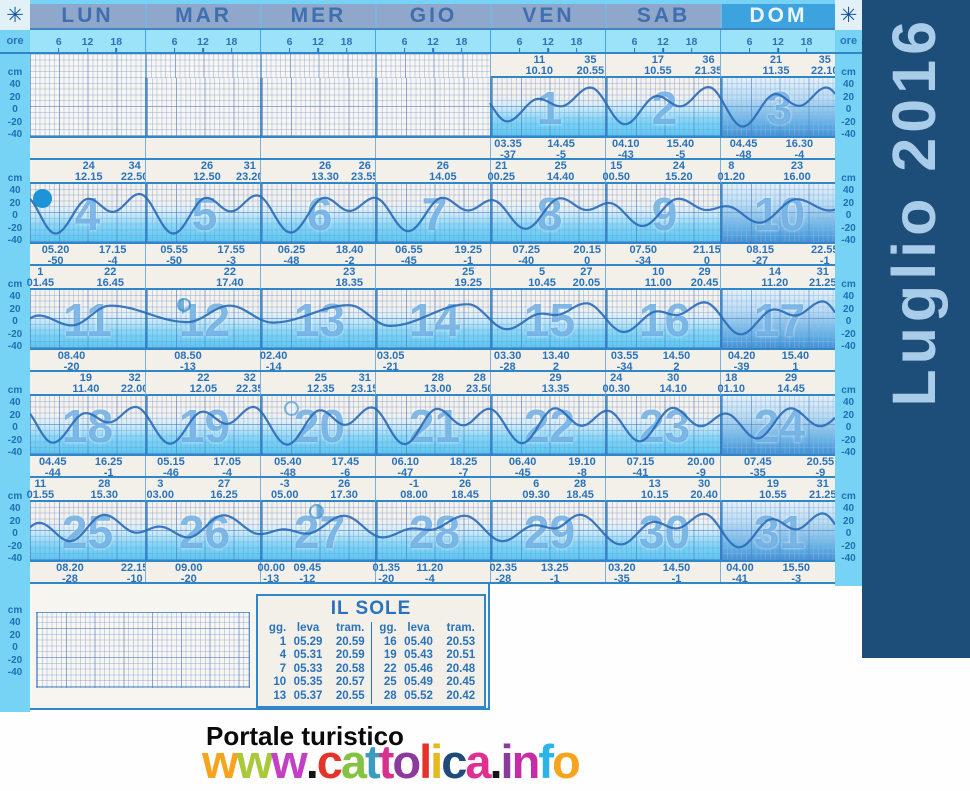 The height and width of the screenshot is (791, 970). I want to click on tide-time: 07.15, so click(640, 462).